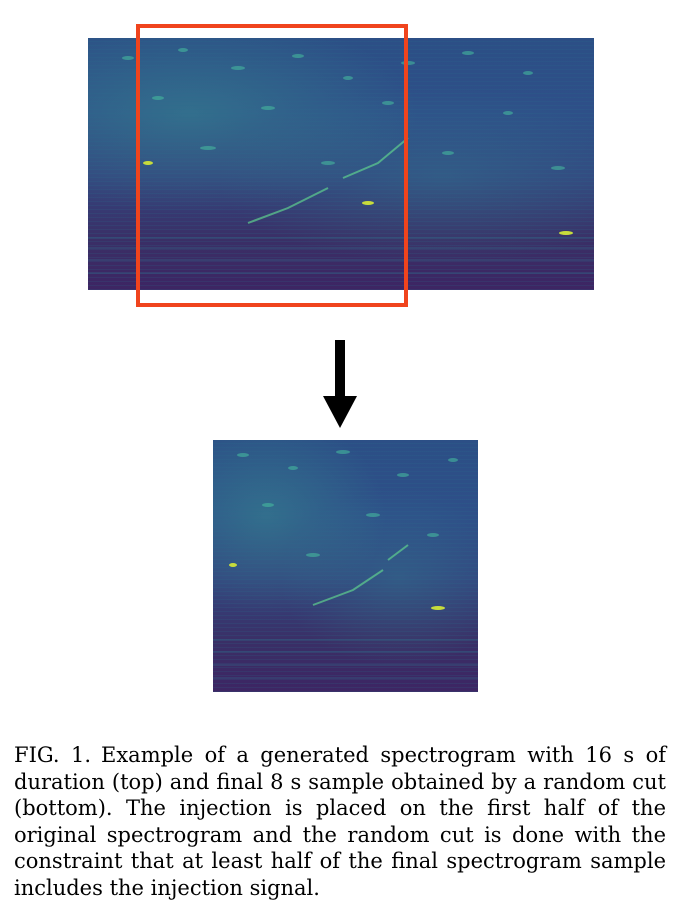 The height and width of the screenshot is (924, 684). I want to click on cut-spectrogram-image, so click(345, 566).